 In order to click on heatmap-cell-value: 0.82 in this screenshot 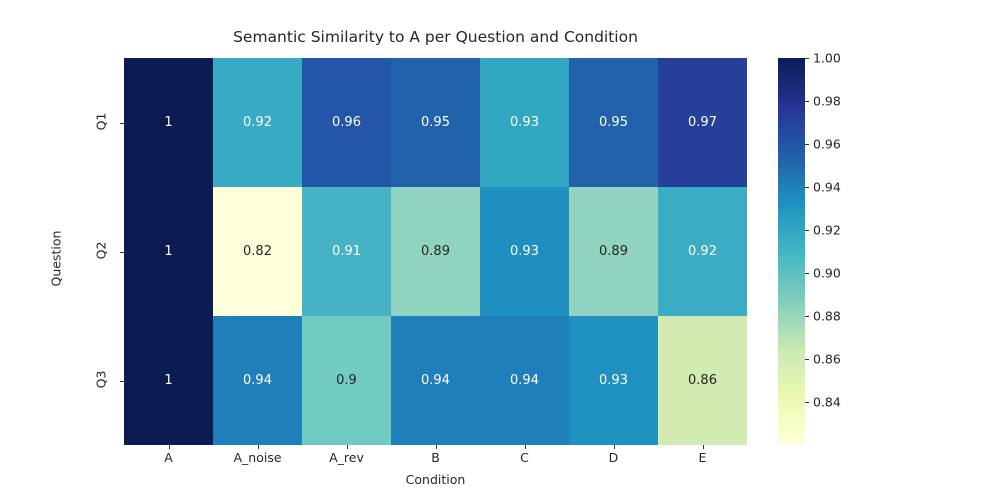, I will do `click(257, 251)`.